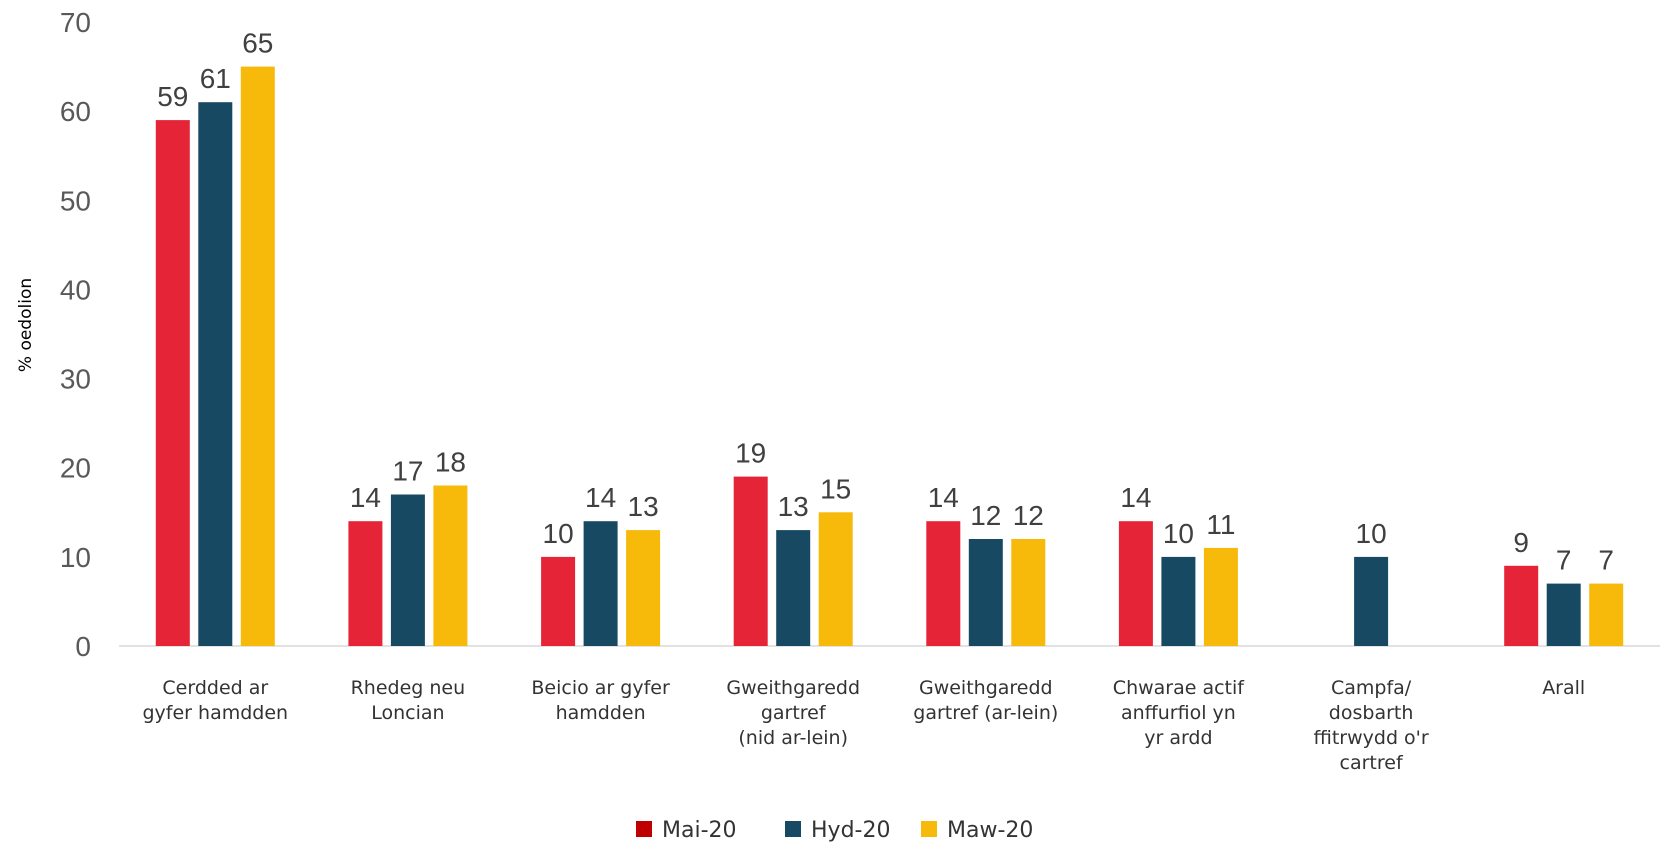 This screenshot has width=1660, height=846. Describe the element at coordinates (83, 646) in the screenshot. I see `y-tick-label: 0` at that location.